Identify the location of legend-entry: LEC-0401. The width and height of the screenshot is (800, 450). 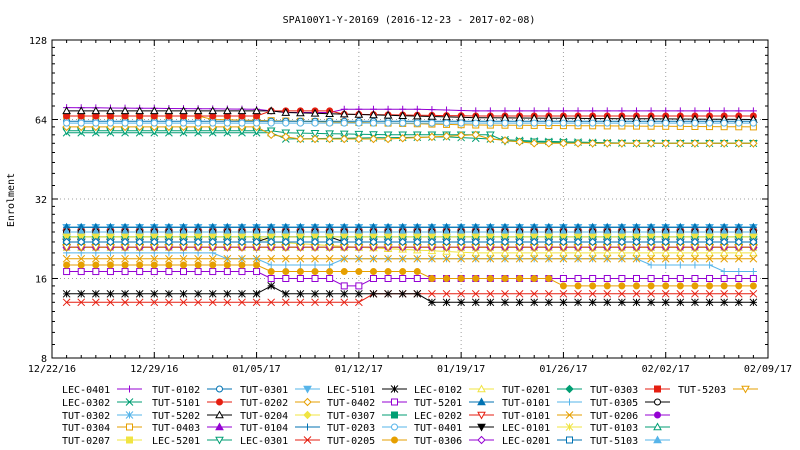
(102, 390).